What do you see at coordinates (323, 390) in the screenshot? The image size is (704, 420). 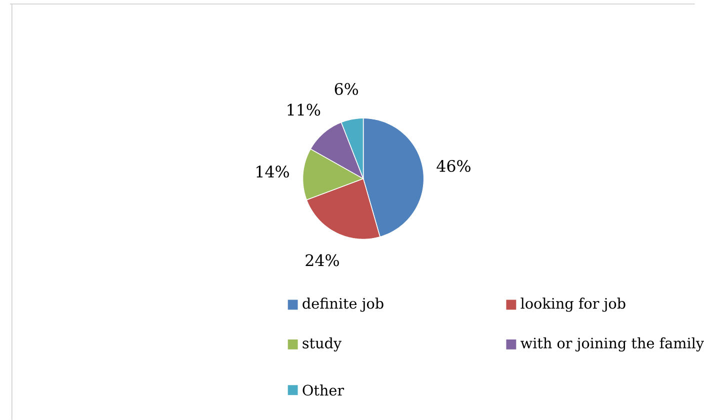 I see `legend-label: Other` at bounding box center [323, 390].